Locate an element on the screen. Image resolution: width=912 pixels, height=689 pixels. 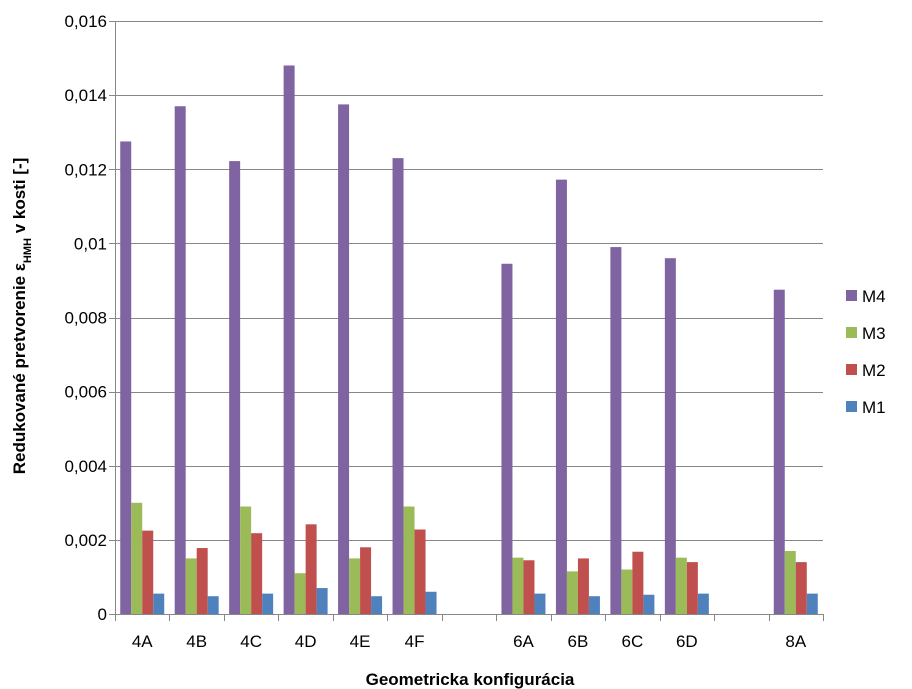
y-tick-label: 0,016 is located at coordinates (85, 21).